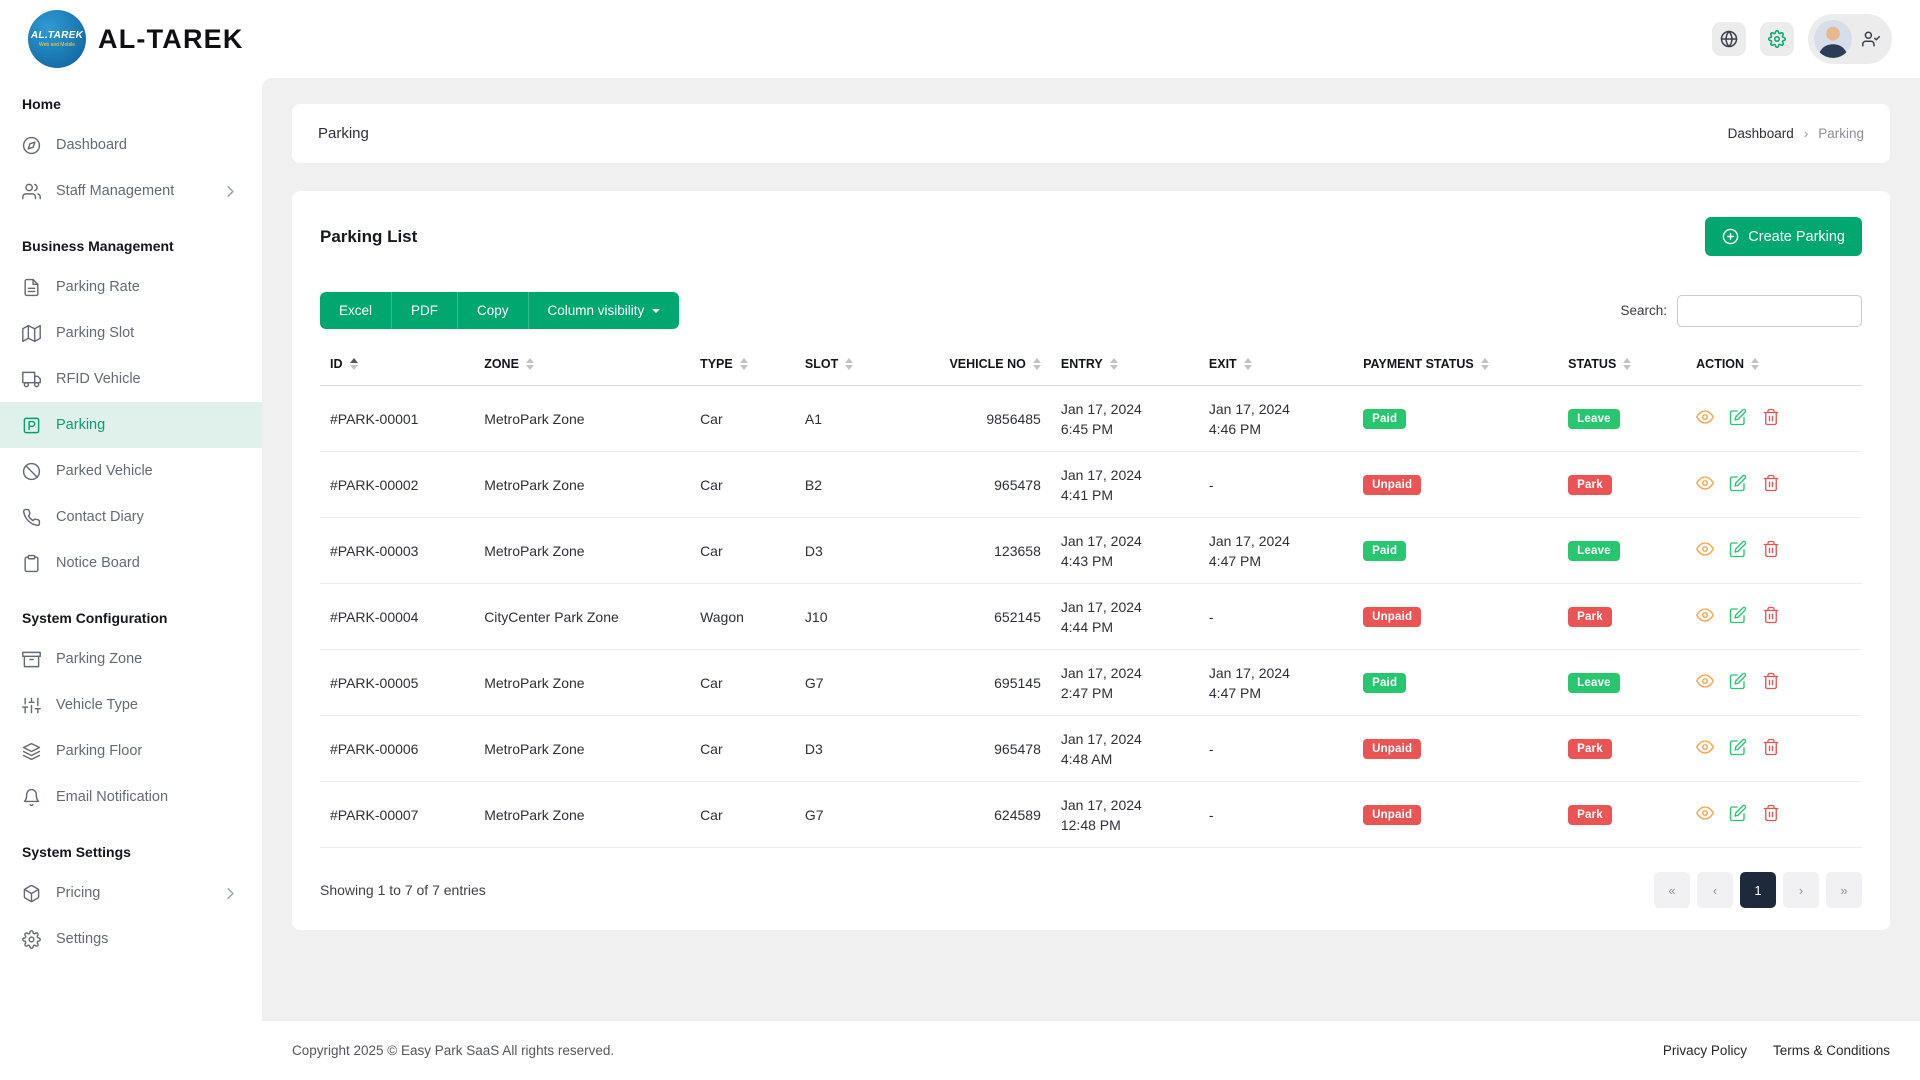 The height and width of the screenshot is (1080, 1920). What do you see at coordinates (983, 616) in the screenshot?
I see `cell-vehicle-no: 652145` at bounding box center [983, 616].